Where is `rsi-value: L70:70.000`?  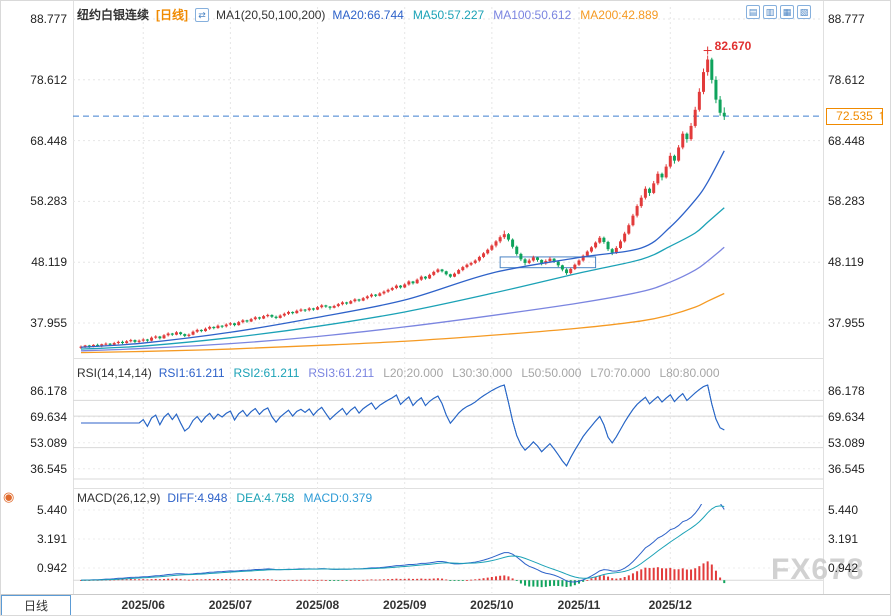 rsi-value: L70:70.000 is located at coordinates (620, 373).